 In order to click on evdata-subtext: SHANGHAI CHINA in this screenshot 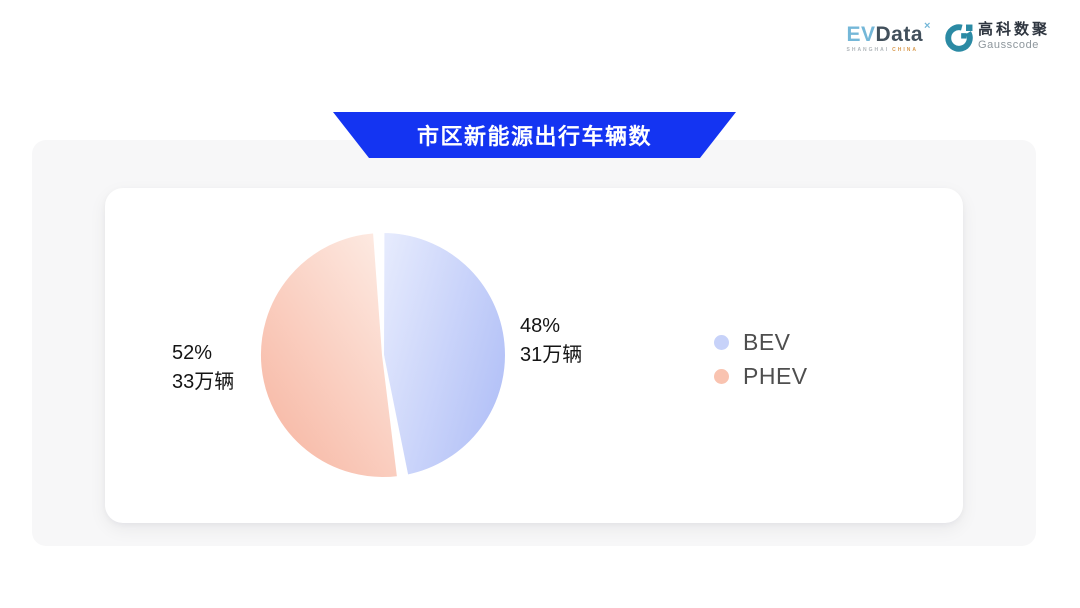, I will do `click(889, 50)`.